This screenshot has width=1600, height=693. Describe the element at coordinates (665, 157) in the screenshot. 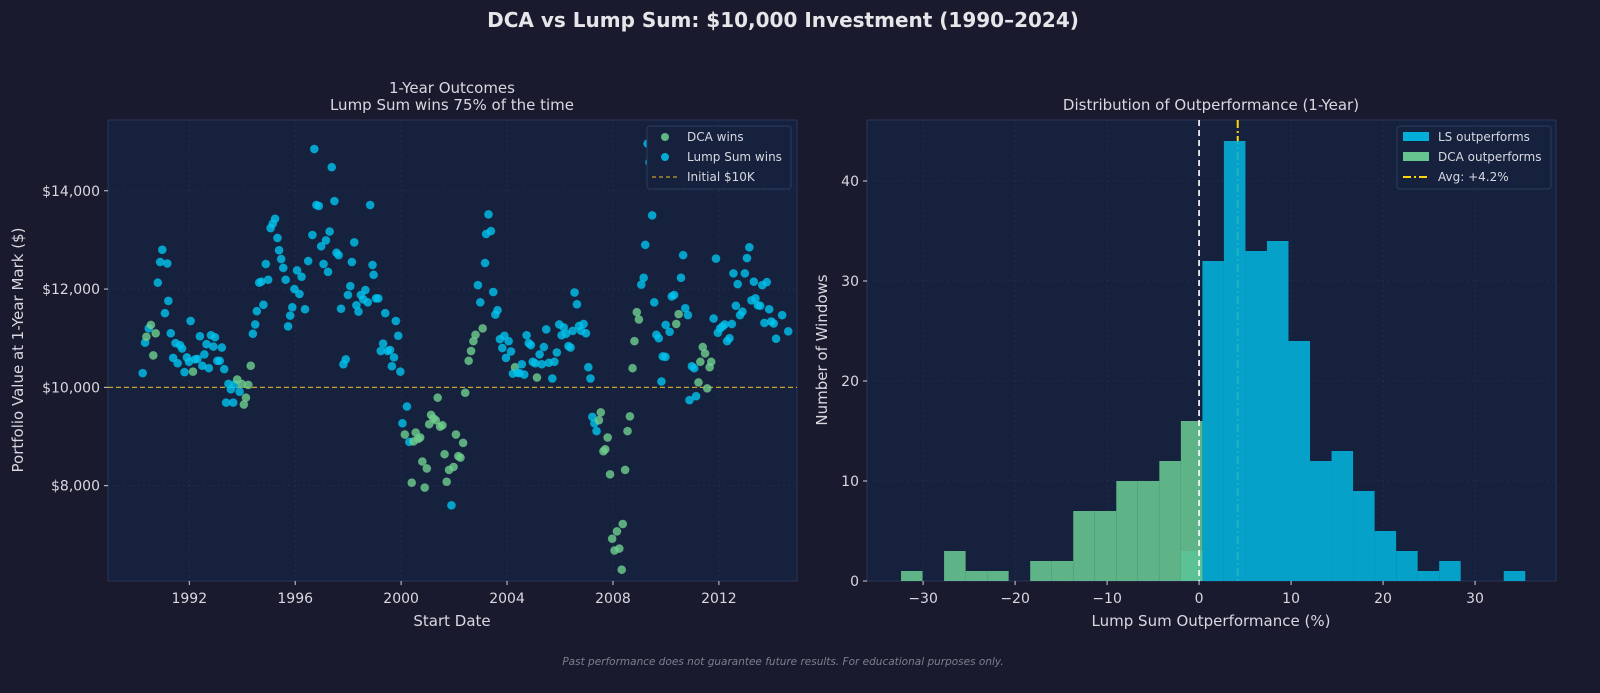

I see `legend-marker-ls` at that location.